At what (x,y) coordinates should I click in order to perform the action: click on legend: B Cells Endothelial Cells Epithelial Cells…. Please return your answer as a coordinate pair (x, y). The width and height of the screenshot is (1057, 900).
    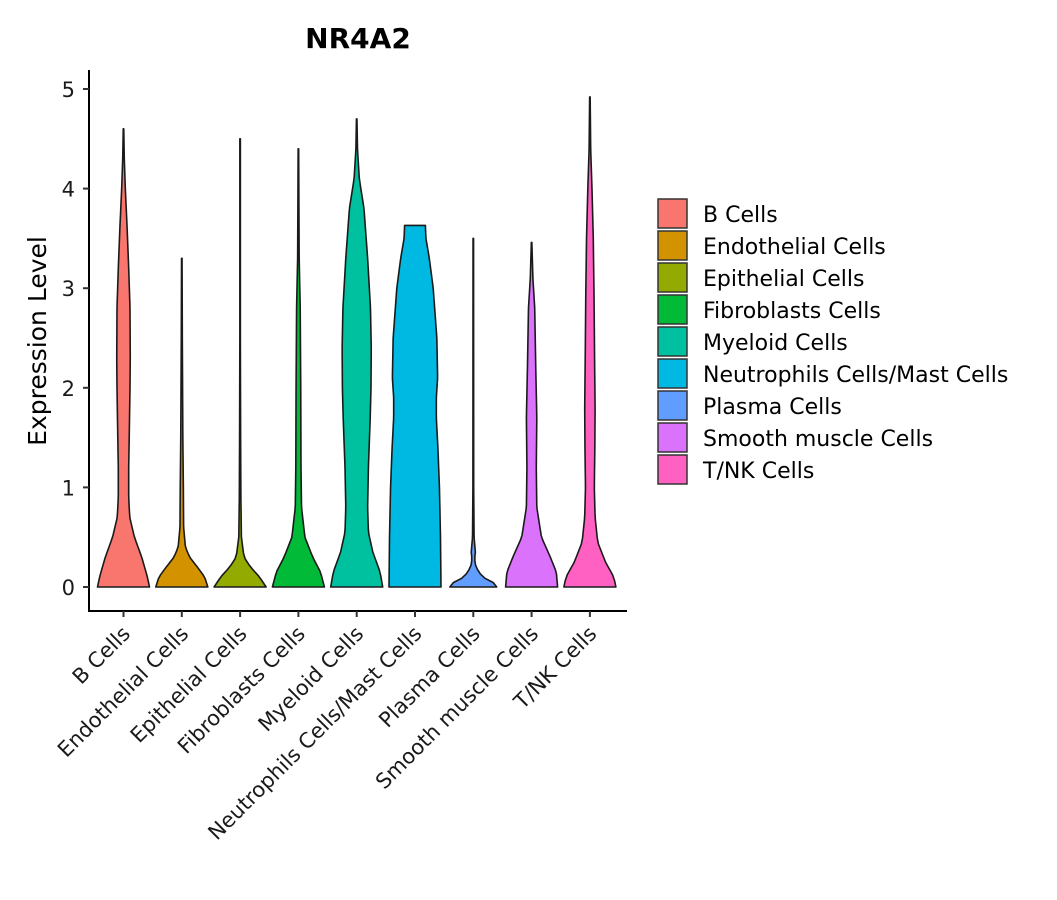
    Looking at the image, I should click on (832, 341).